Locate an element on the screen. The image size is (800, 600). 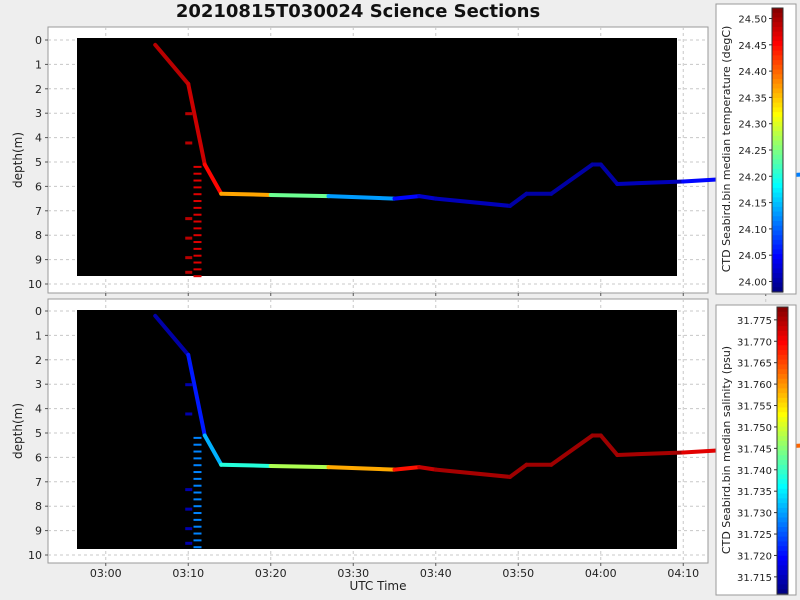
y-tick-label: 6 is located at coordinates (38, 186).